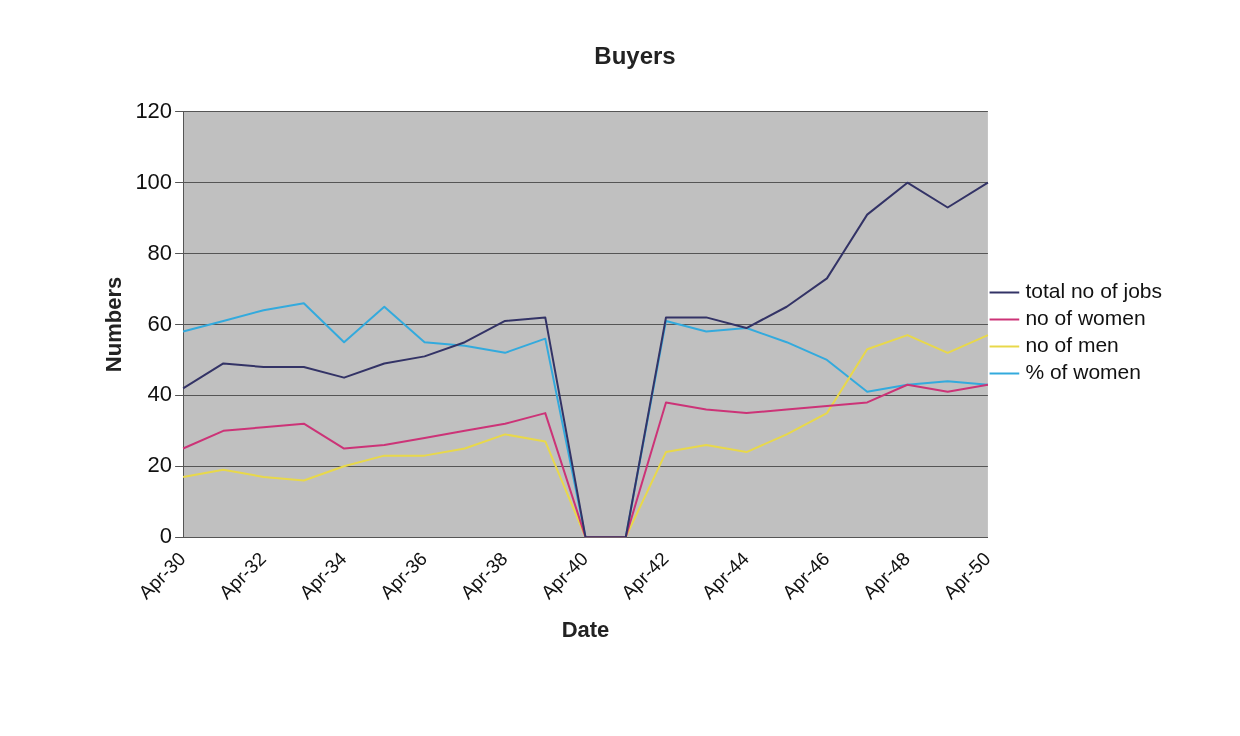 The width and height of the screenshot is (1240, 736). What do you see at coordinates (154, 110) in the screenshot?
I see `y-tick-label: 120` at bounding box center [154, 110].